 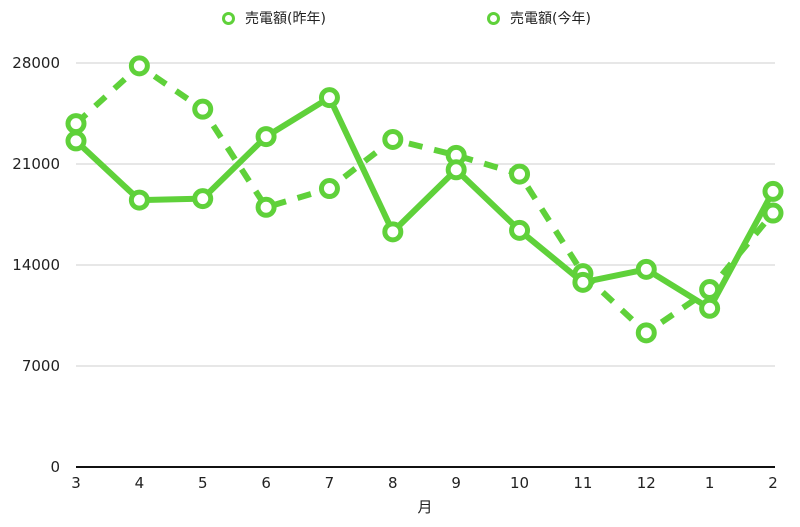 What do you see at coordinates (76, 483) in the screenshot?
I see `x-tick-label: 3` at bounding box center [76, 483].